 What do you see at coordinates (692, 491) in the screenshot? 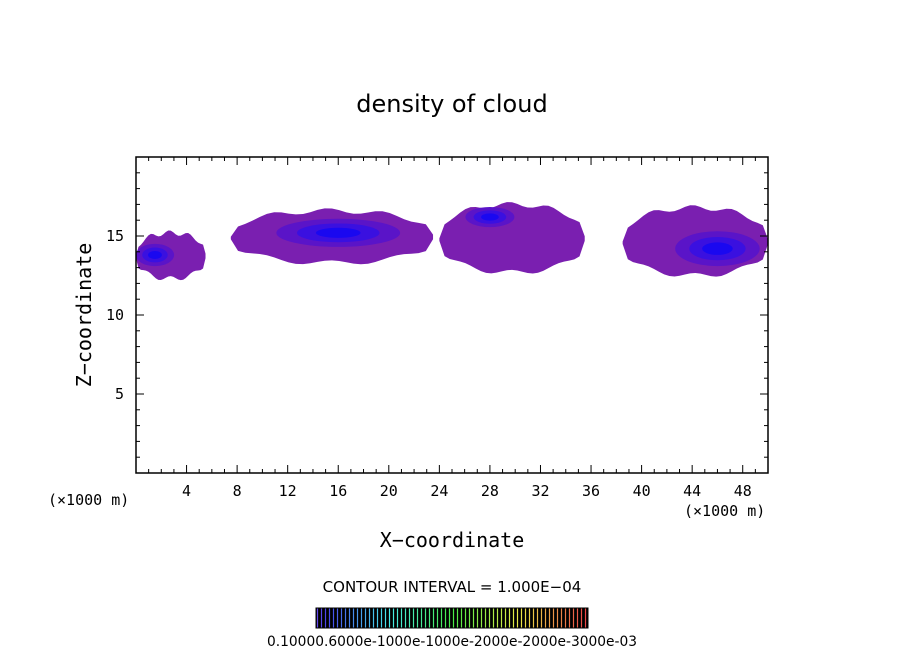
I see `x-tick-label: 44` at bounding box center [692, 491].